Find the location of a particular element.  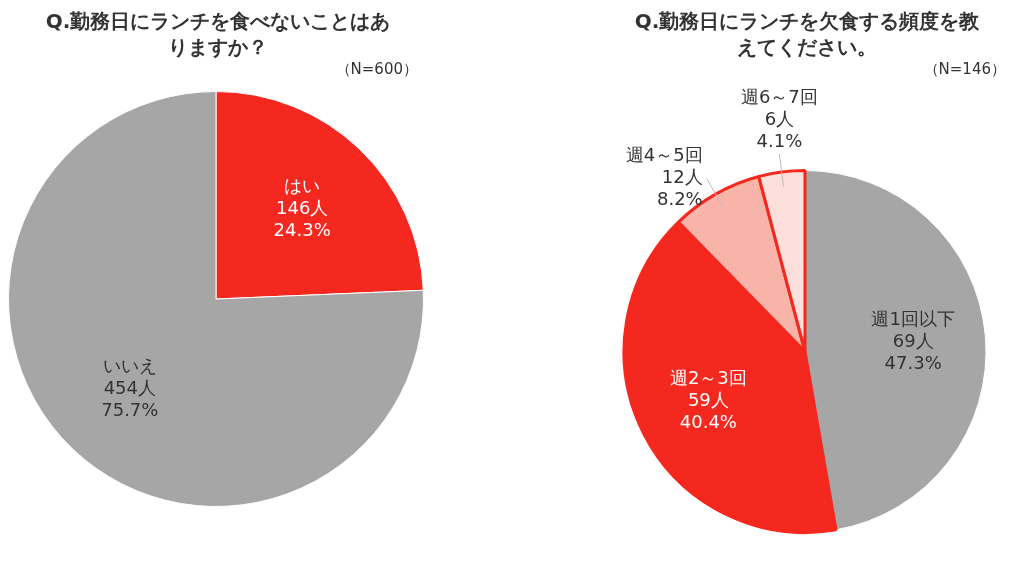

chart-title: Q.勤務日にランチを欠食する頻度を教えてください。 is located at coordinates (807, 34).